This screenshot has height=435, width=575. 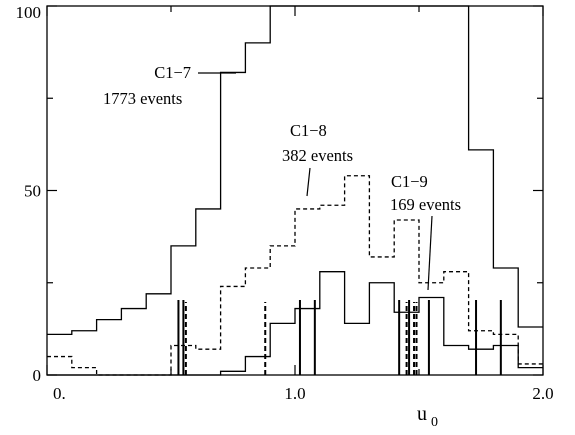 What do you see at coordinates (430, 253) in the screenshot?
I see `annotation-c1-9-leader` at bounding box center [430, 253].